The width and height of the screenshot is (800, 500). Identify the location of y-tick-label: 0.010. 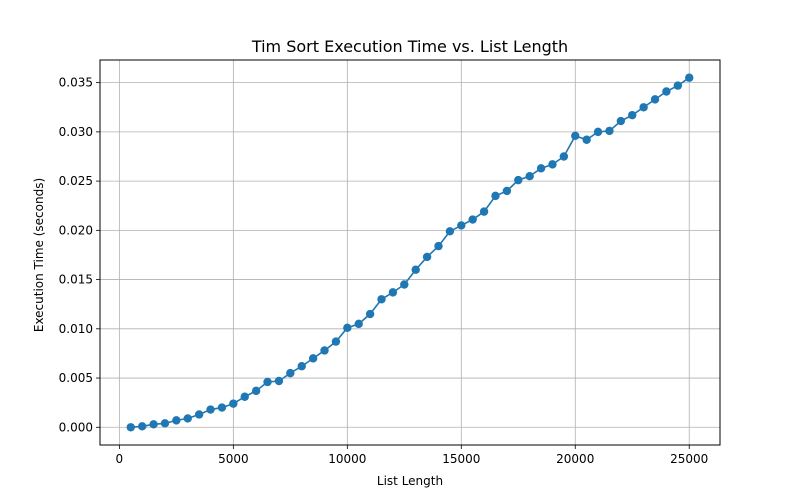
(76, 329).